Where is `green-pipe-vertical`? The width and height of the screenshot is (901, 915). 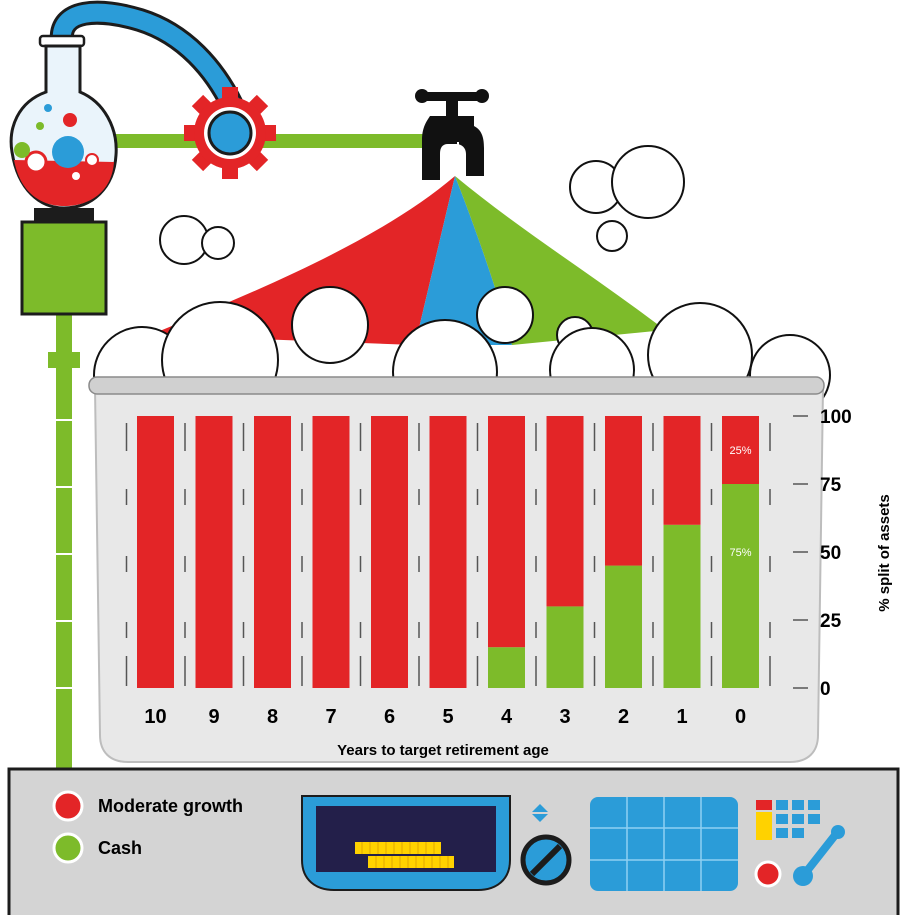
green-pipe-vertical is located at coordinates (64, 542).